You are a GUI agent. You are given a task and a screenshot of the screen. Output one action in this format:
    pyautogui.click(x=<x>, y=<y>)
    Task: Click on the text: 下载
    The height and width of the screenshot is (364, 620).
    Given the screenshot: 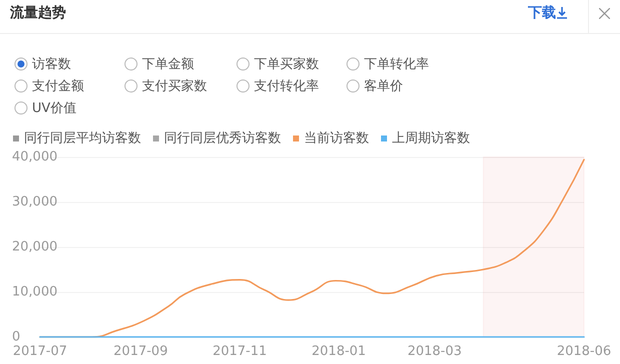 What is the action you would take?
    pyautogui.click(x=542, y=13)
    